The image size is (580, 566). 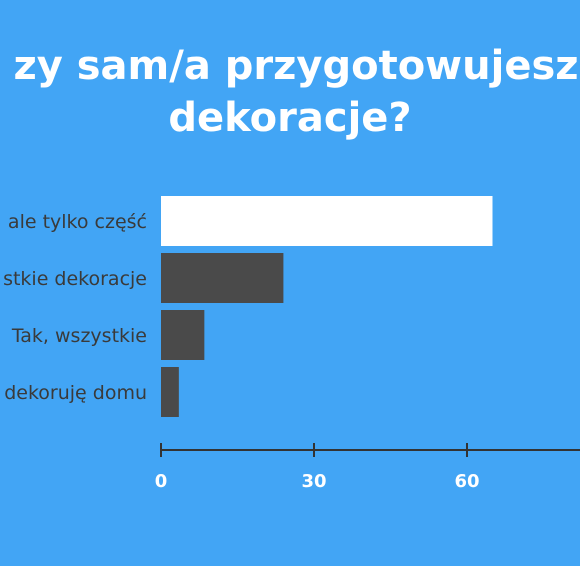 What do you see at coordinates (79, 336) in the screenshot?
I see `category-label-2: Tak, wszystkie` at bounding box center [79, 336].